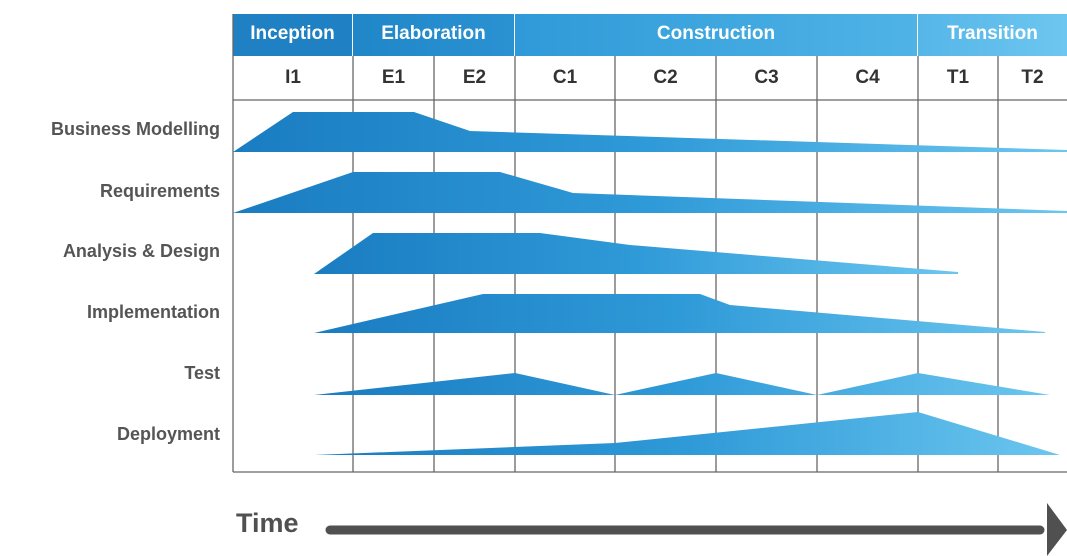 This screenshot has width=1067, height=556. Describe the element at coordinates (696, 529) in the screenshot. I see `time-arrow` at that location.